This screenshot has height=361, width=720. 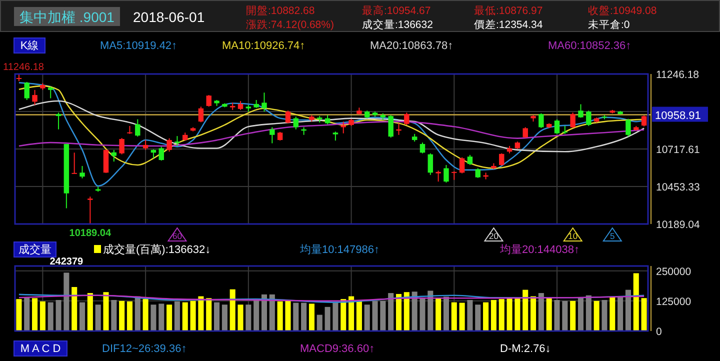 What do you see at coordinates (169, 17) in the screenshot?
I see `text: 2018-06-01` at bounding box center [169, 17].